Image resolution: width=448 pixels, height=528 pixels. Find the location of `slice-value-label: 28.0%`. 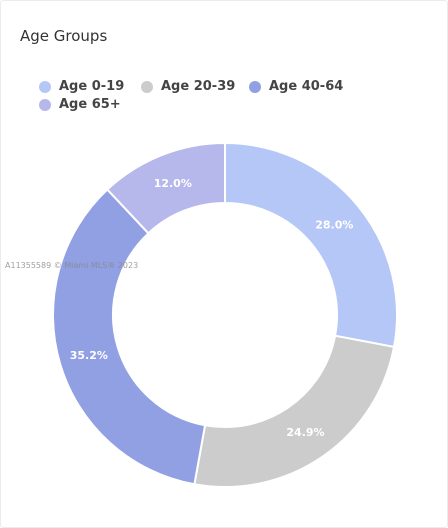

slice-value-label: 28.0% is located at coordinates (334, 224).